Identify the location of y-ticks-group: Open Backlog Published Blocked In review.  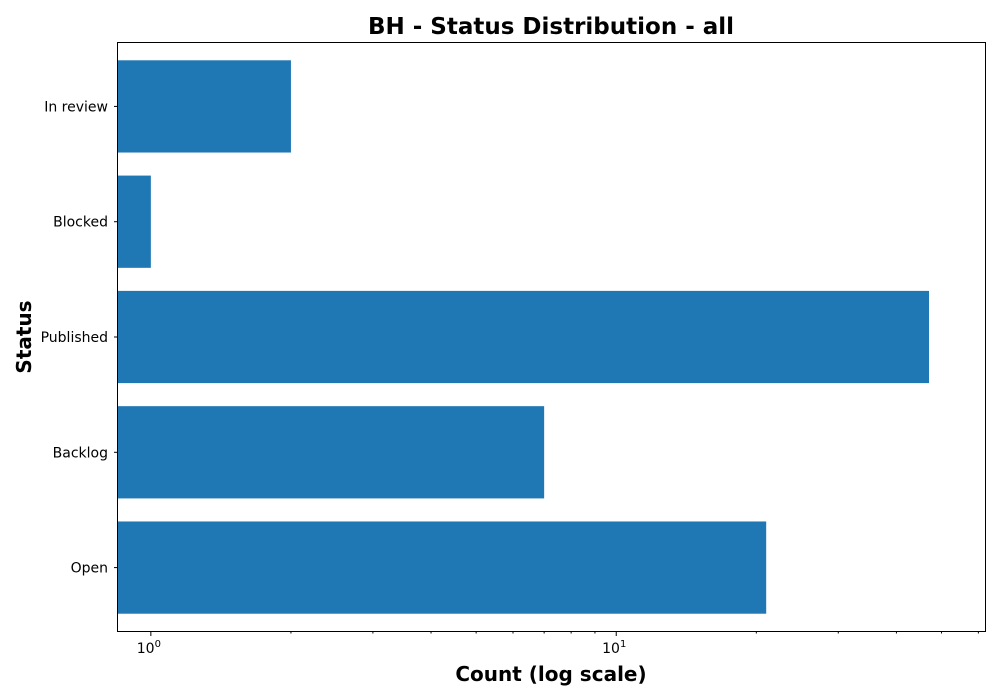
(79, 338).